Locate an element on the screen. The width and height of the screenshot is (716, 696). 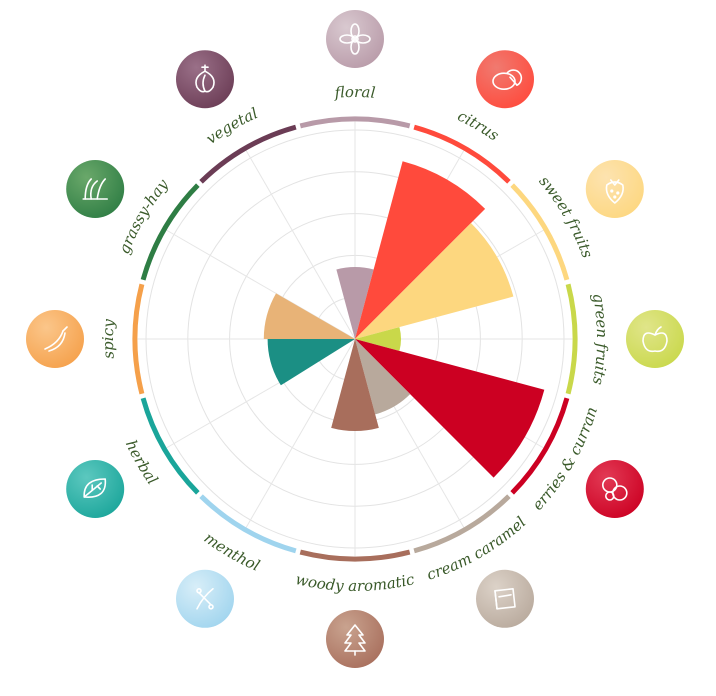
rim-arc-woody-aromatic is located at coordinates (355, 555).